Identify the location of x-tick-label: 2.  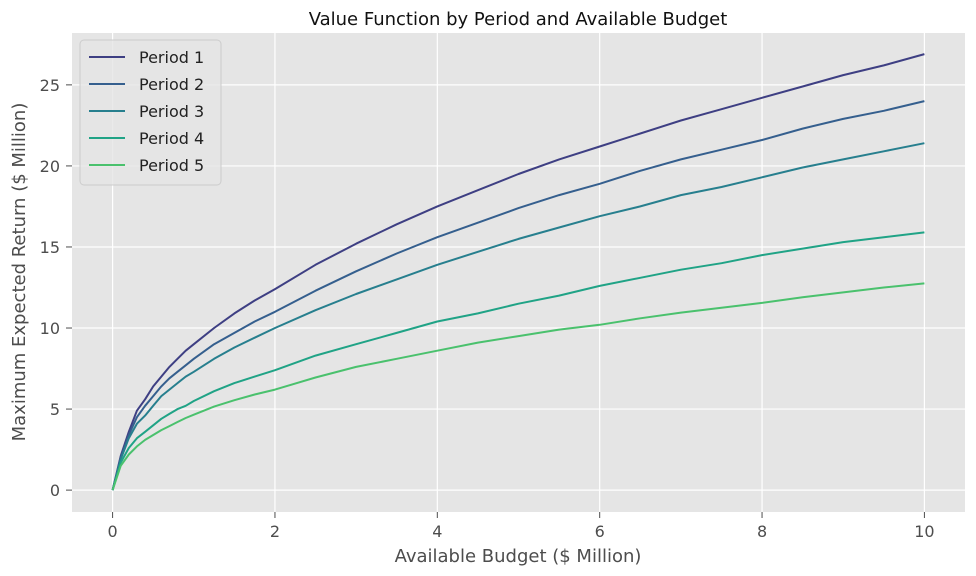
(275, 531).